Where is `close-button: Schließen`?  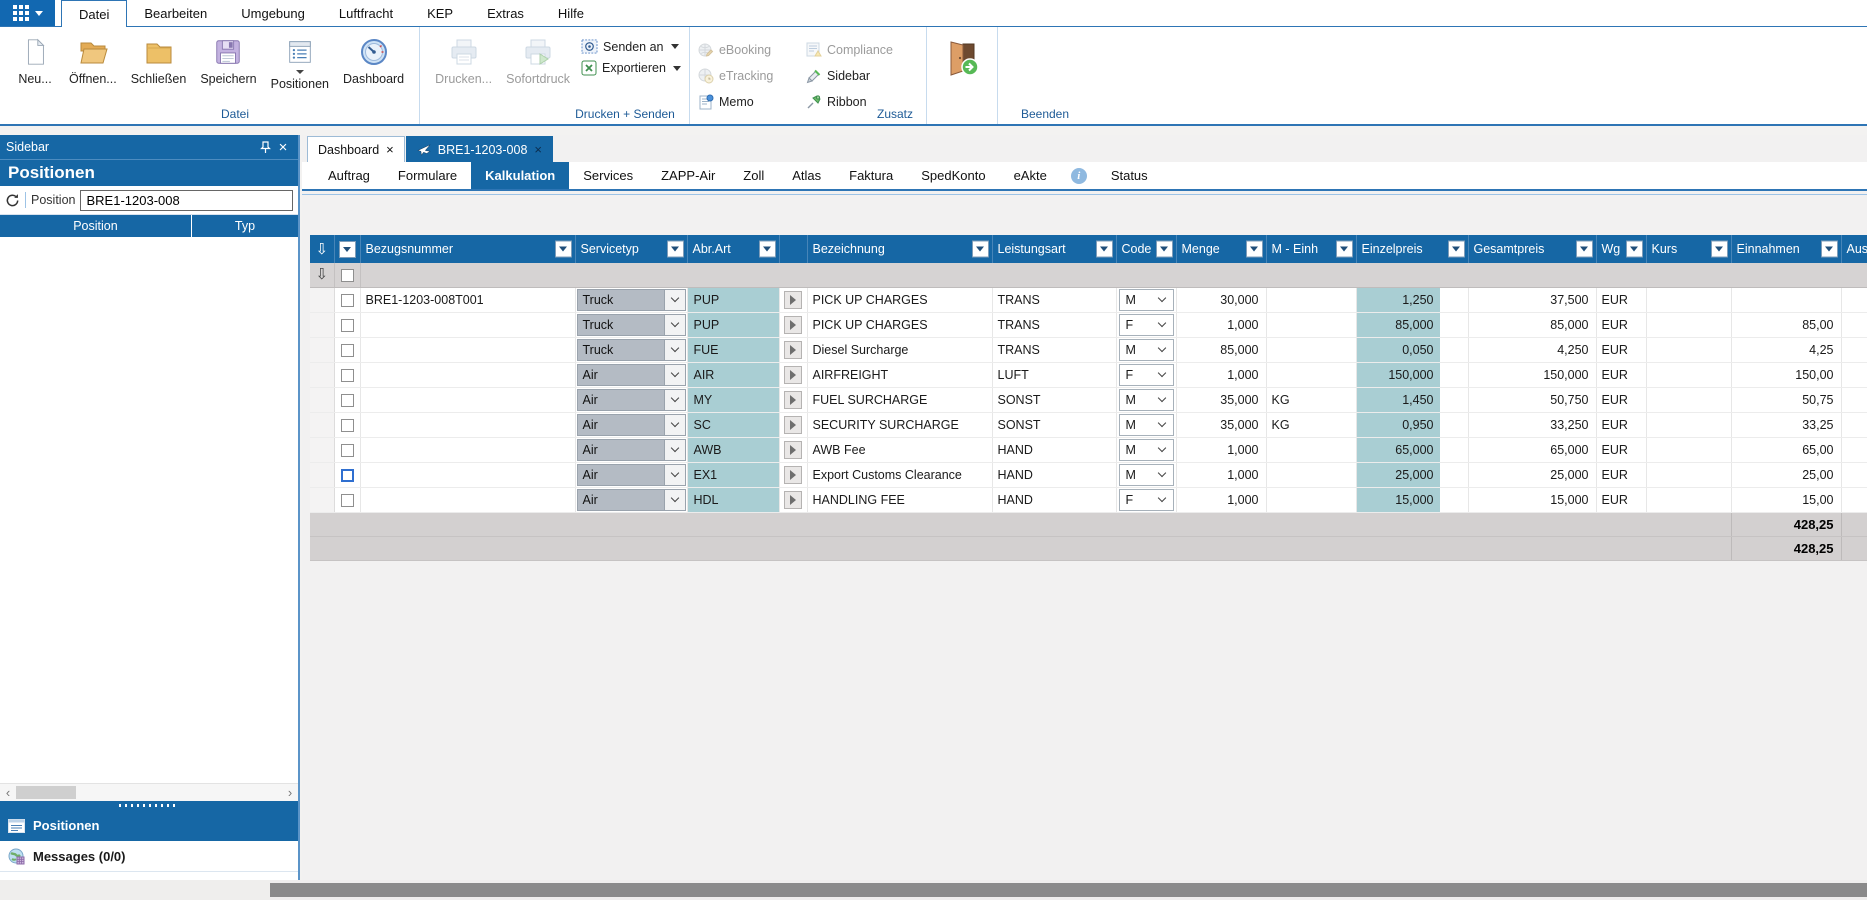 close-button: Schließen is located at coordinates (159, 59).